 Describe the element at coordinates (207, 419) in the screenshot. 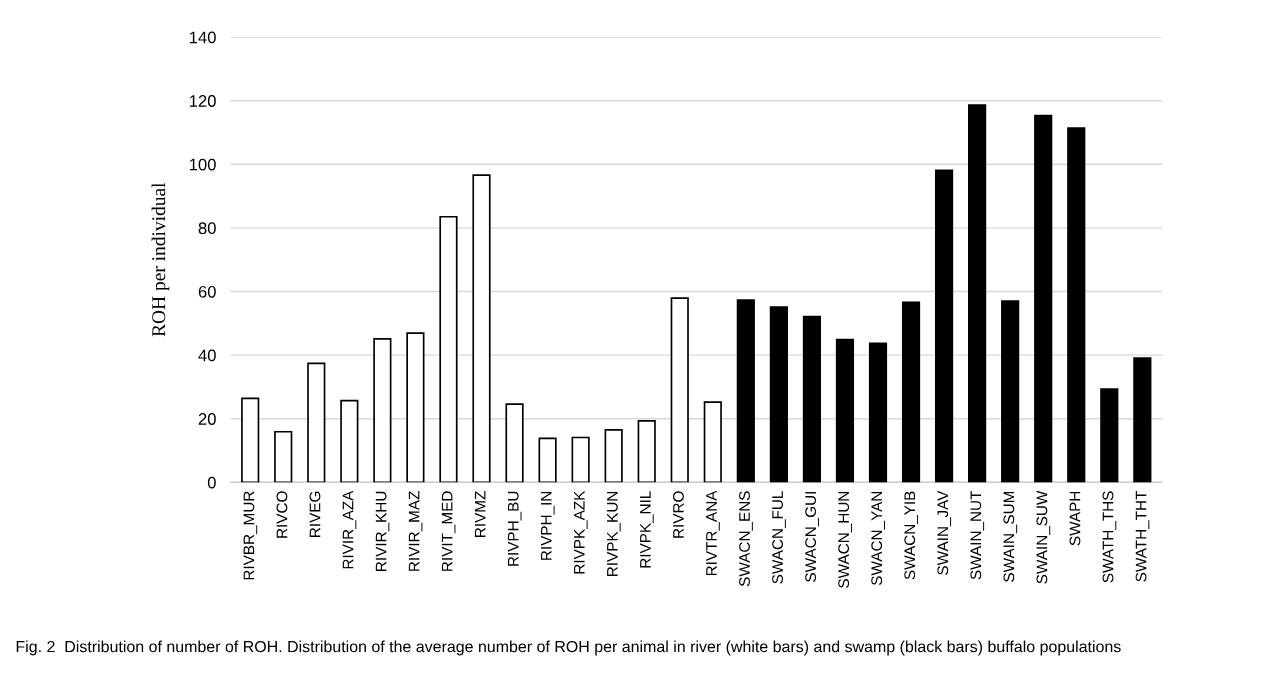

I see `y-tick-label: 20` at that location.